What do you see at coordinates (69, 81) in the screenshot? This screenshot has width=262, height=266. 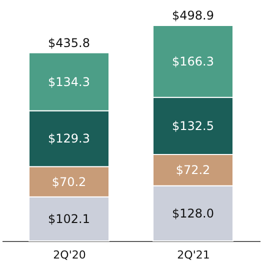 I see `data-label: $134.3` at bounding box center [69, 81].